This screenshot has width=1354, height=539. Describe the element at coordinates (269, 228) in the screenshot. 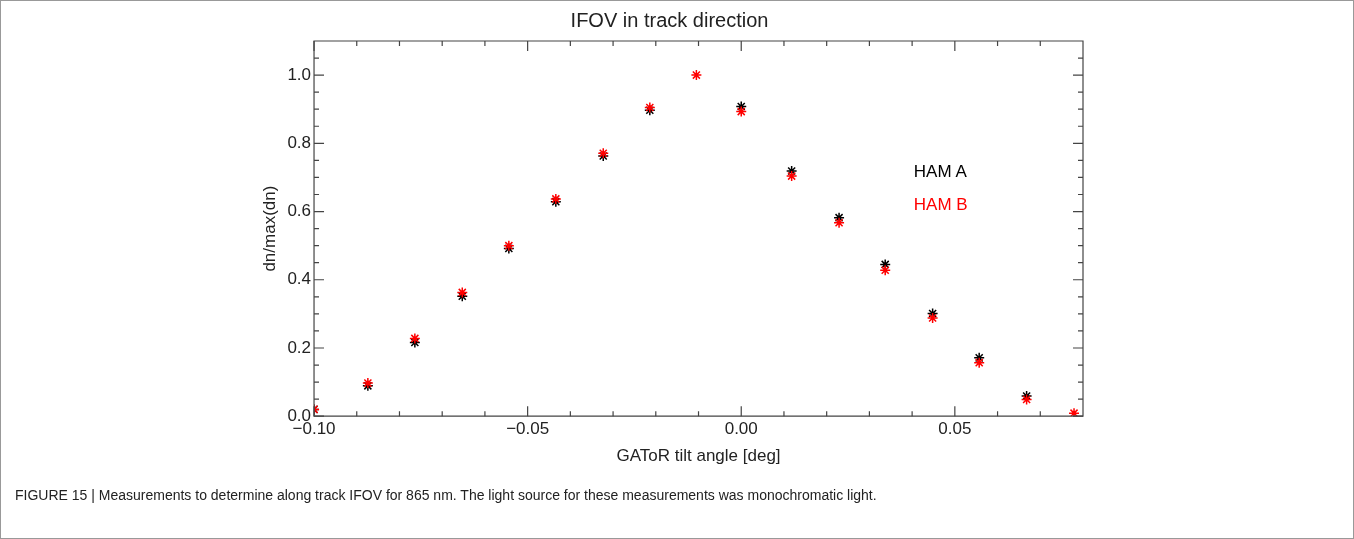

I see `y-axis-title: dn/max(dn)` at that location.